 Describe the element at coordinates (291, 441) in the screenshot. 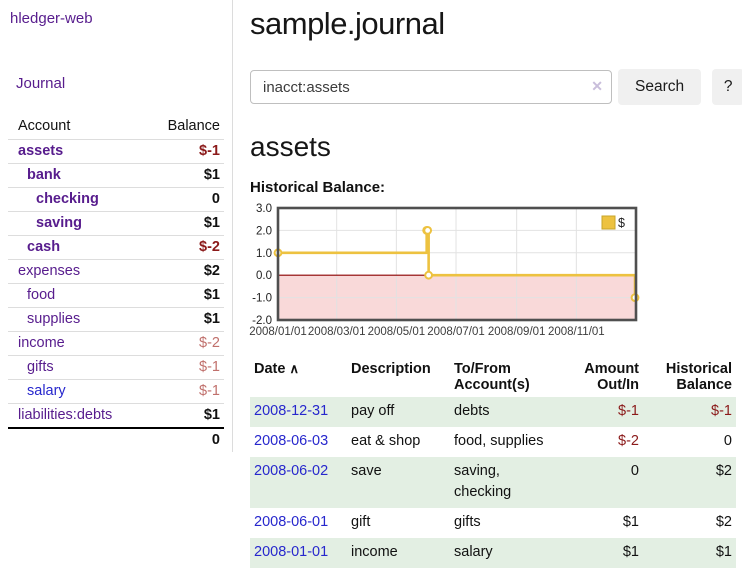

I see `transaction-date-link: 2008-06-03` at that location.